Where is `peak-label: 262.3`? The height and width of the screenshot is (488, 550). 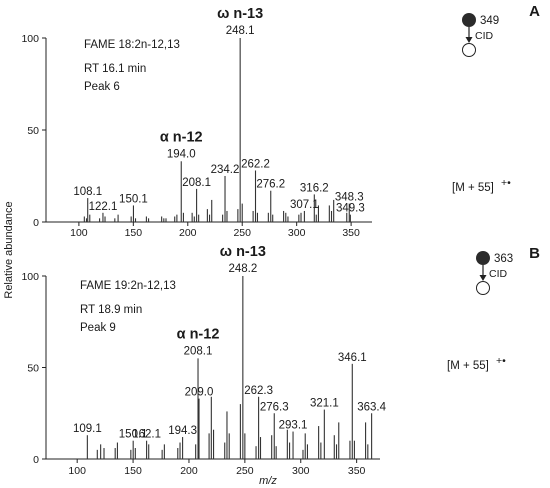
peak-label: 262.3 is located at coordinates (258, 391).